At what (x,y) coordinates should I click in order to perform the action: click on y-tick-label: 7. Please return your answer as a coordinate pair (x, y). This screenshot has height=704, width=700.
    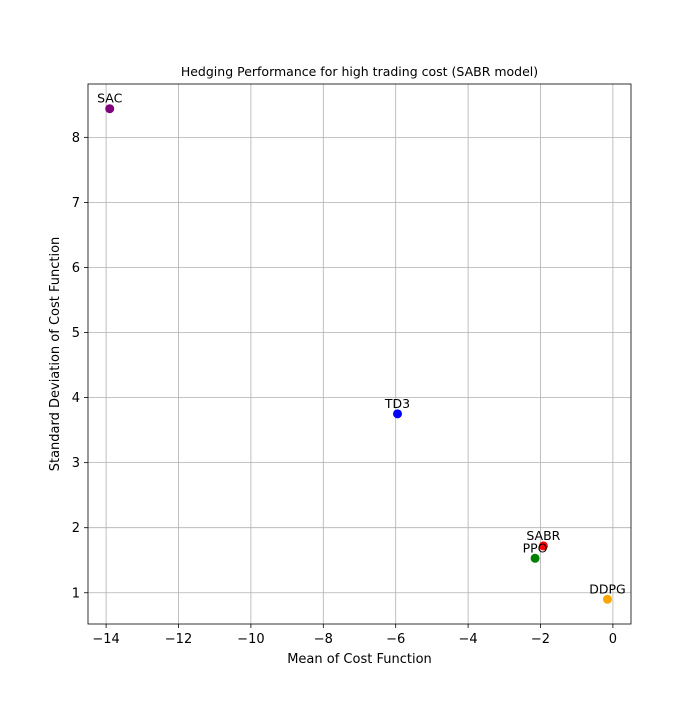
    Looking at the image, I should click on (76, 203).